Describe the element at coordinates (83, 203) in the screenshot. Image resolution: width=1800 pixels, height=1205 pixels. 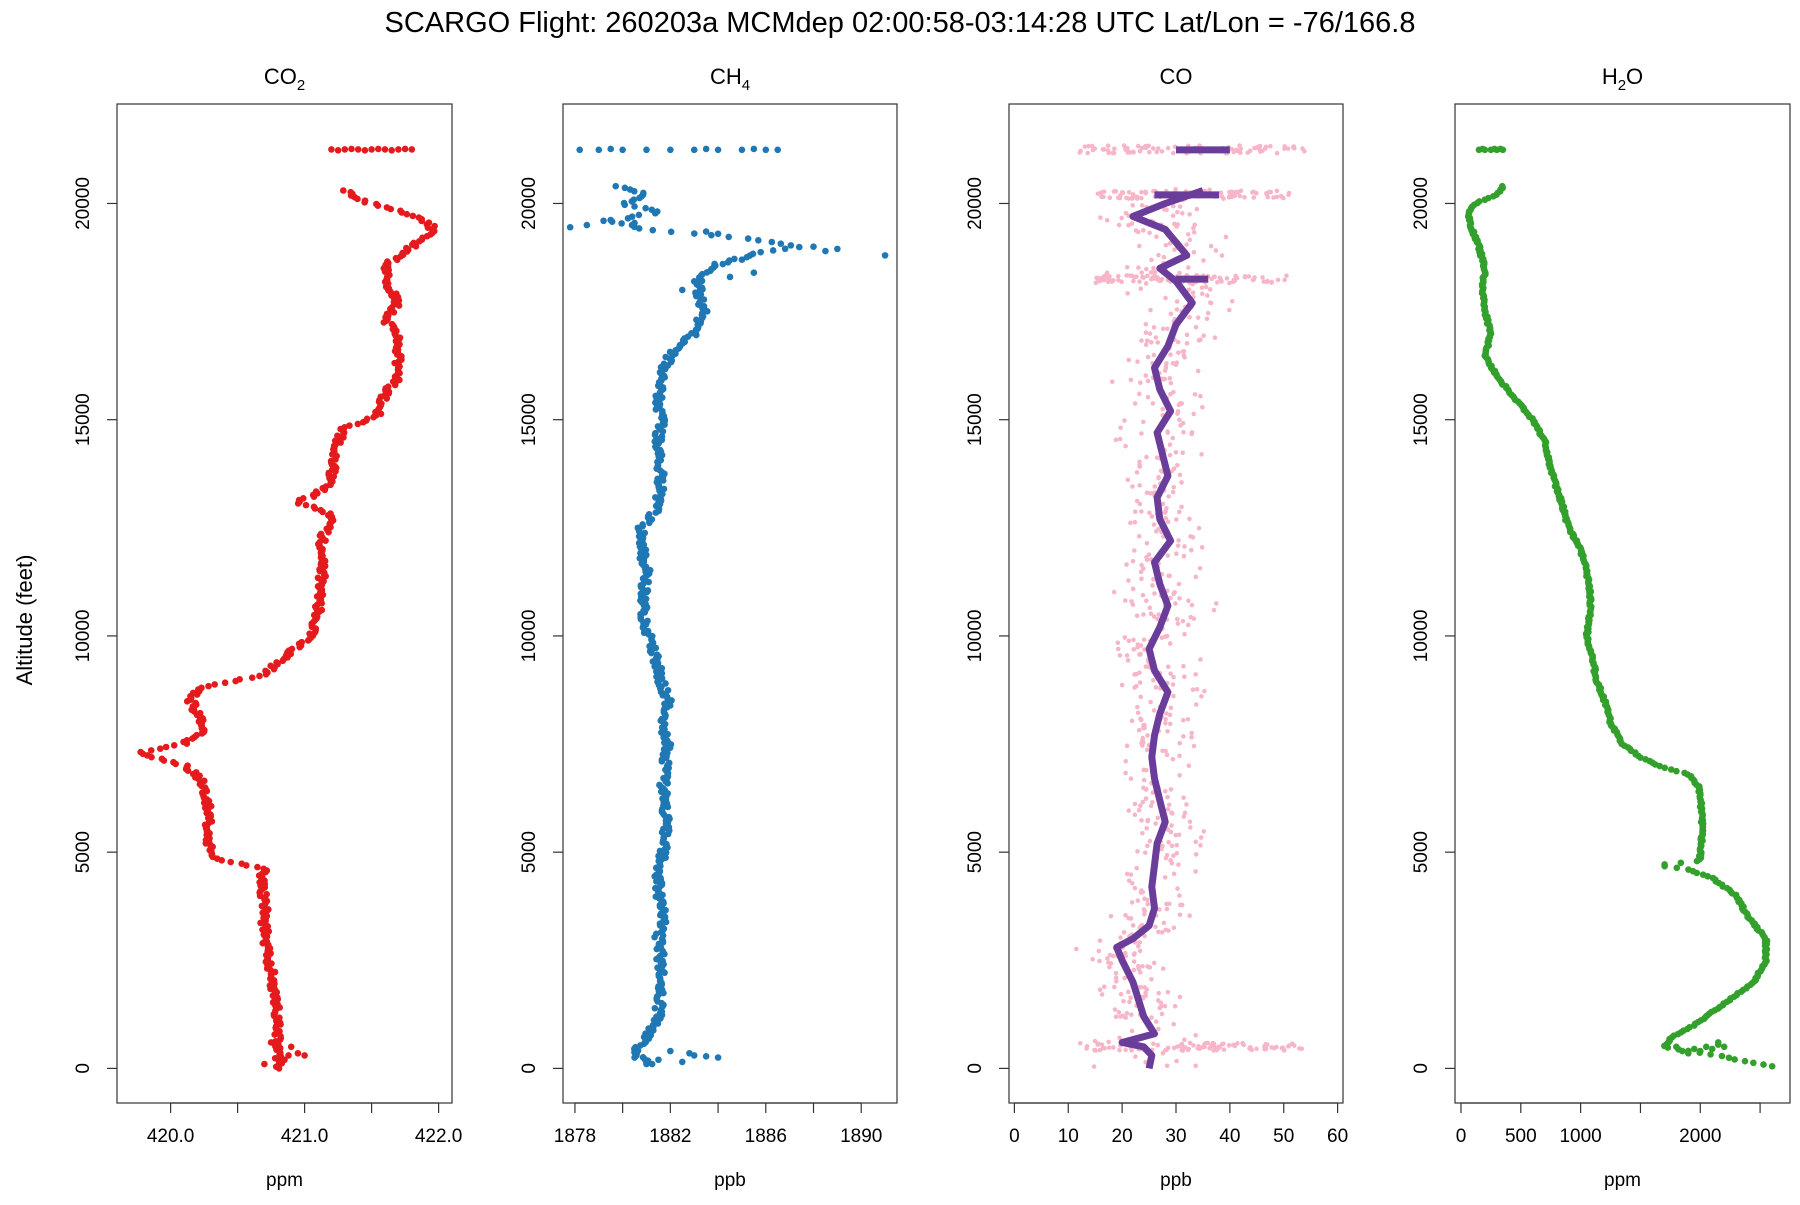
I see `y-tick-label: 20000` at that location.